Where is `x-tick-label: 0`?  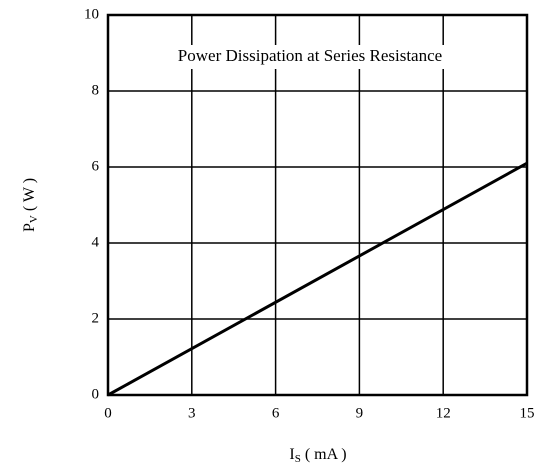
x-tick-label: 0 is located at coordinates (108, 413).